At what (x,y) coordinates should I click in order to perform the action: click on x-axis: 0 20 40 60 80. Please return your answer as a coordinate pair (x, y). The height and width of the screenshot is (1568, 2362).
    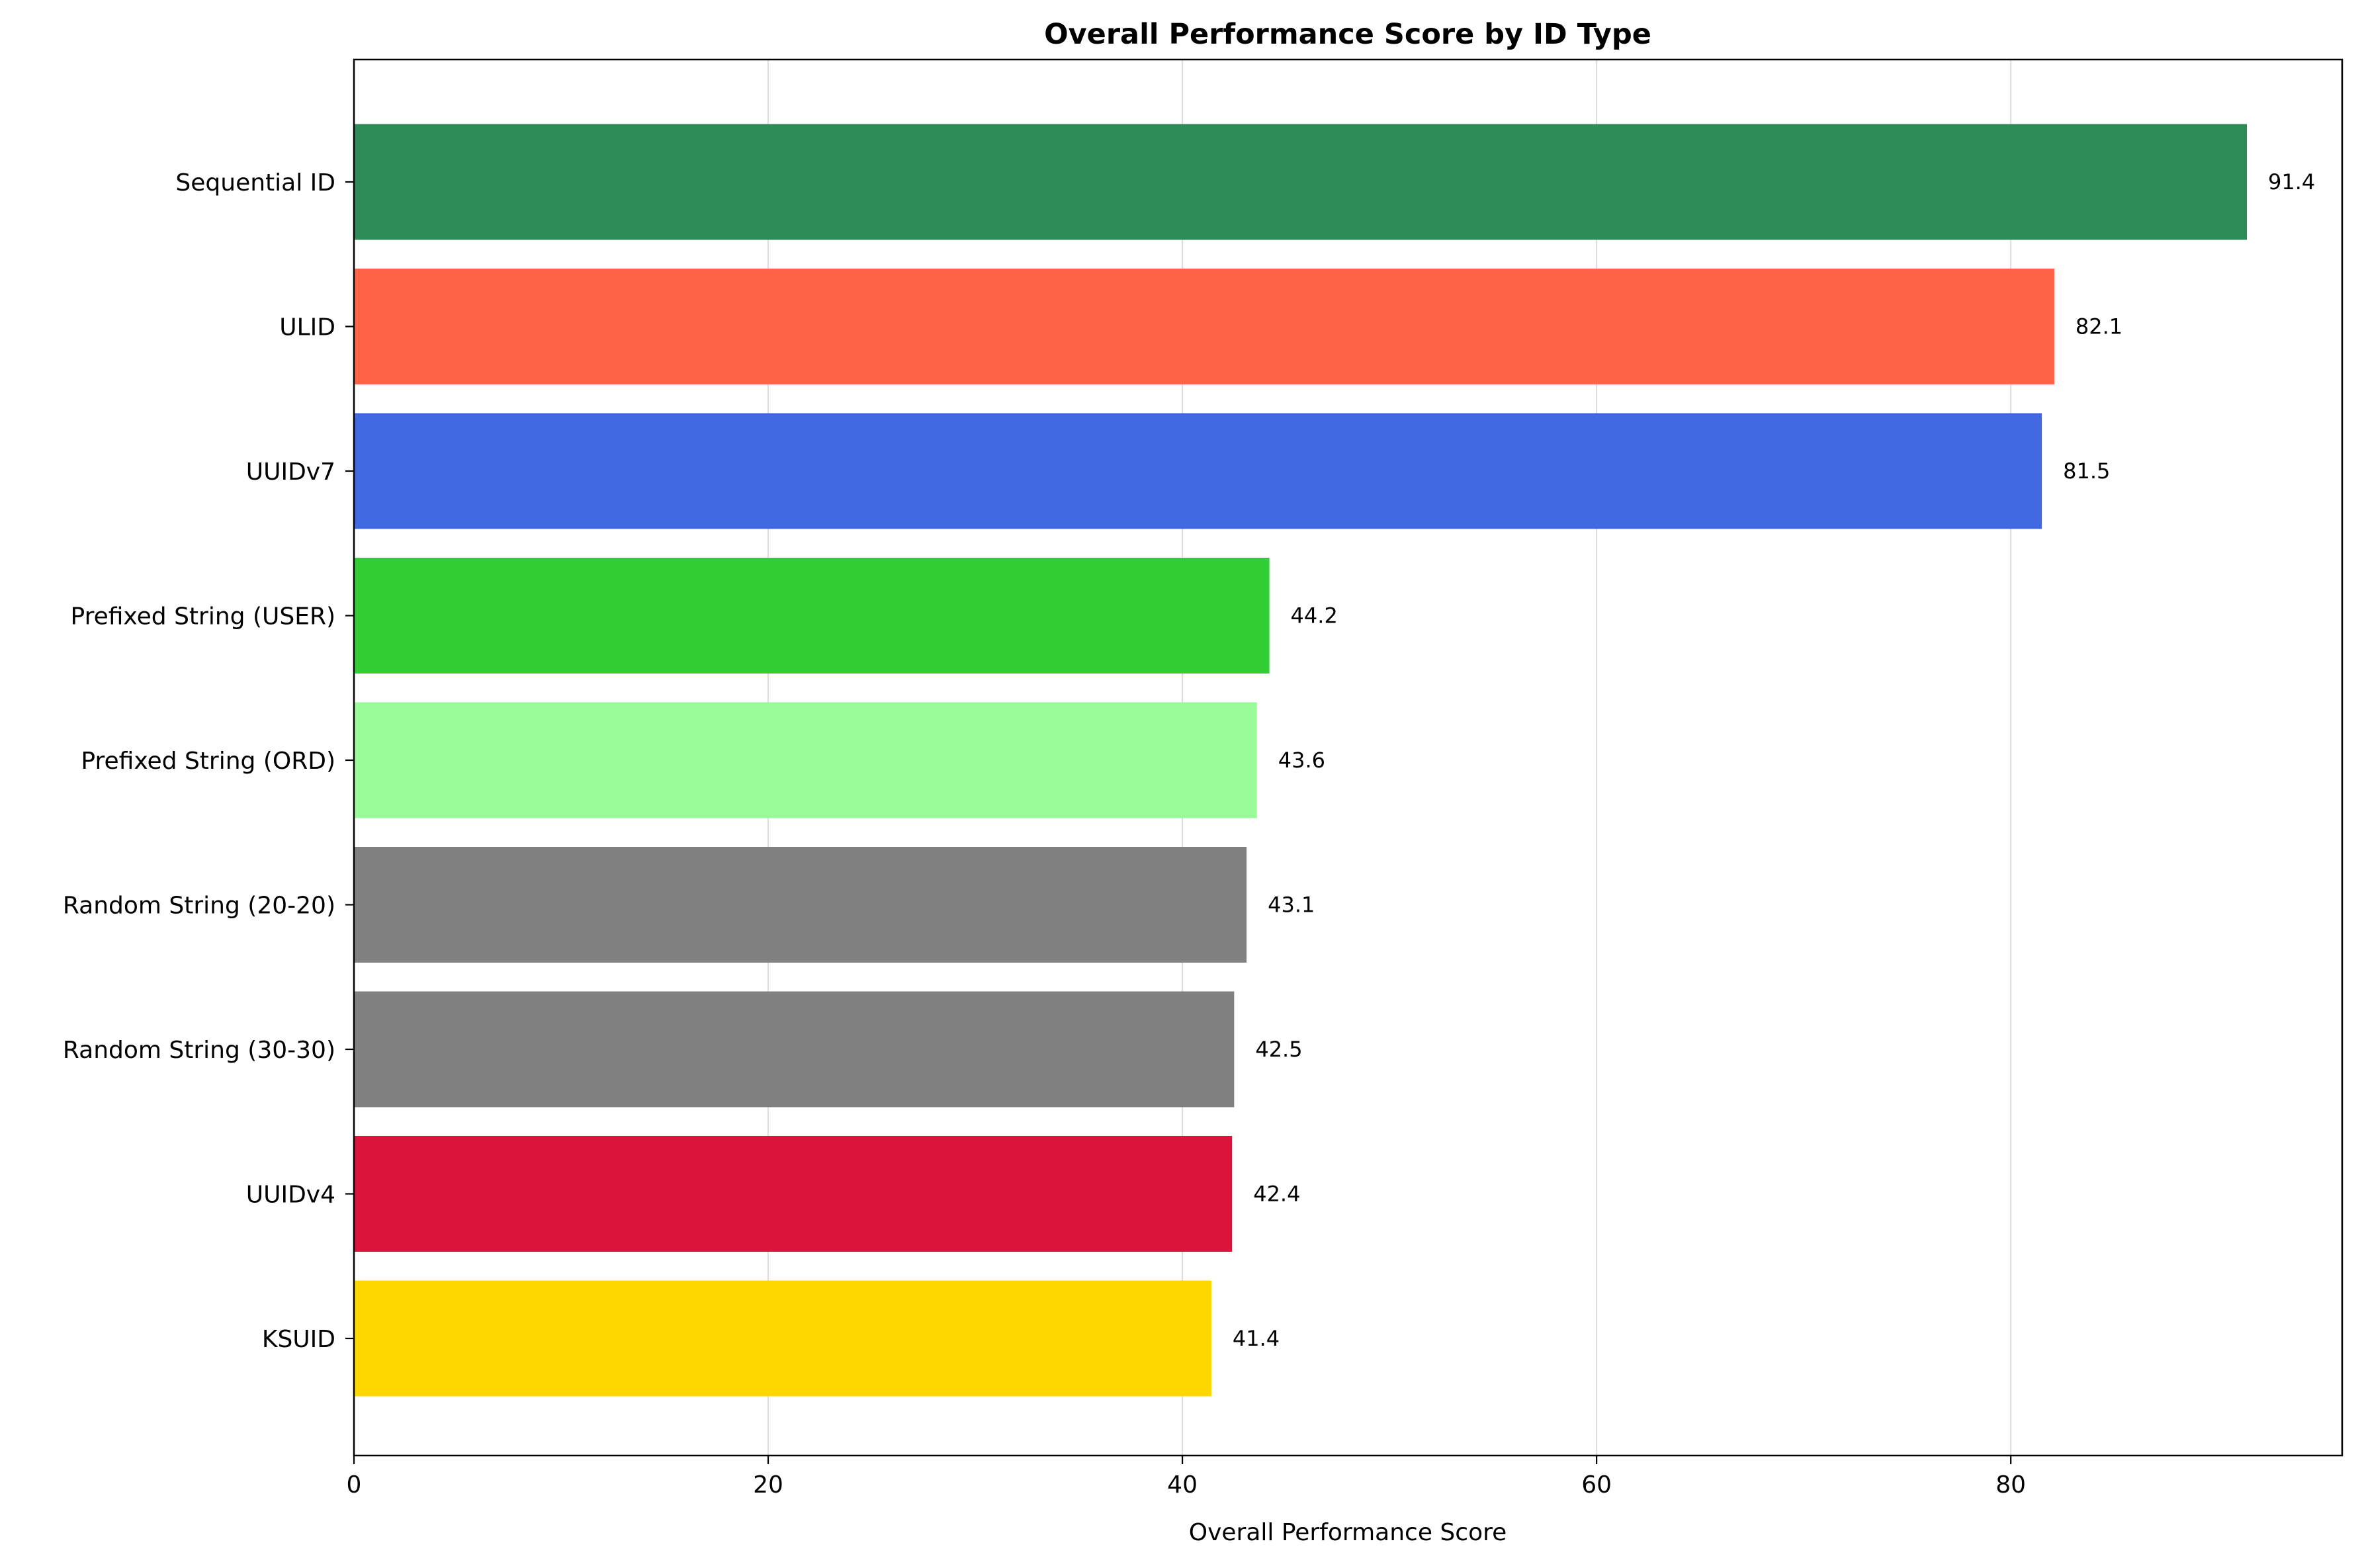
    Looking at the image, I should click on (1186, 1477).